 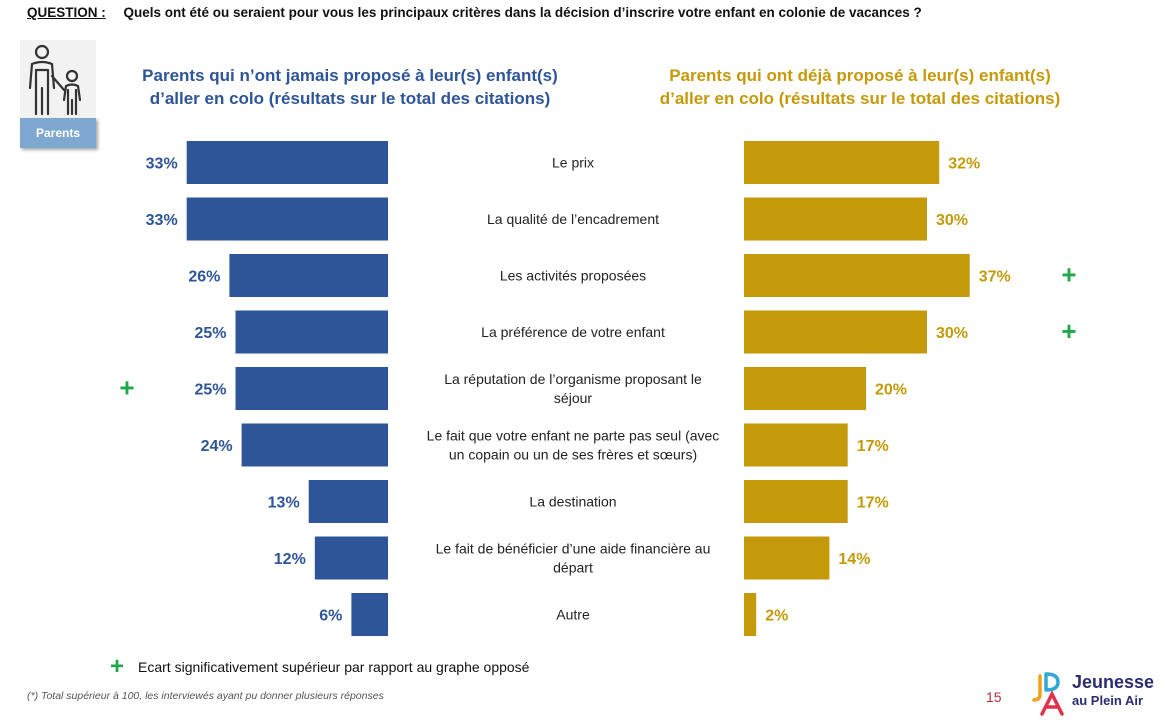 What do you see at coordinates (204, 277) in the screenshot?
I see `left-value-label: 26%` at bounding box center [204, 277].